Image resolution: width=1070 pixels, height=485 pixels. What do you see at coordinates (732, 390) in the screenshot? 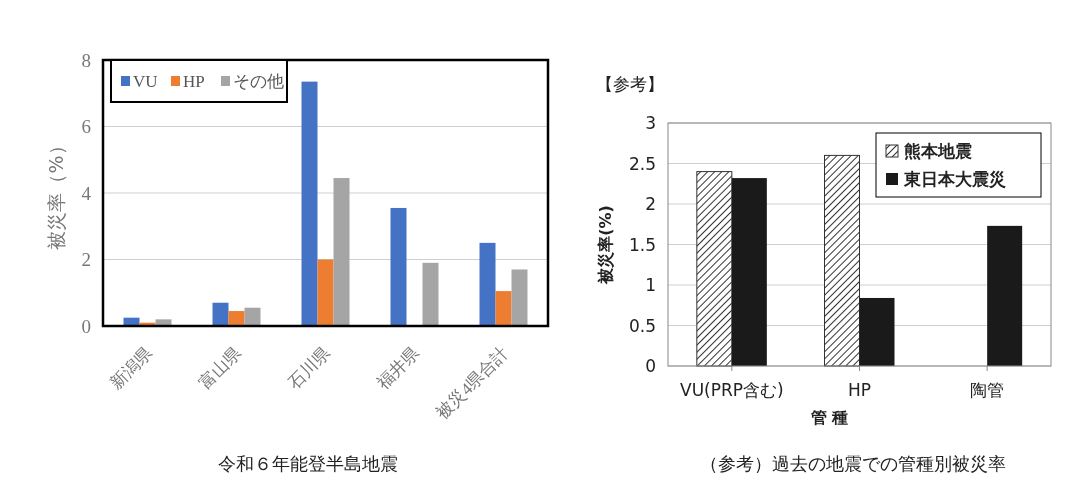
I see `x-tick-label: VU(PRP含む)` at bounding box center [732, 390].